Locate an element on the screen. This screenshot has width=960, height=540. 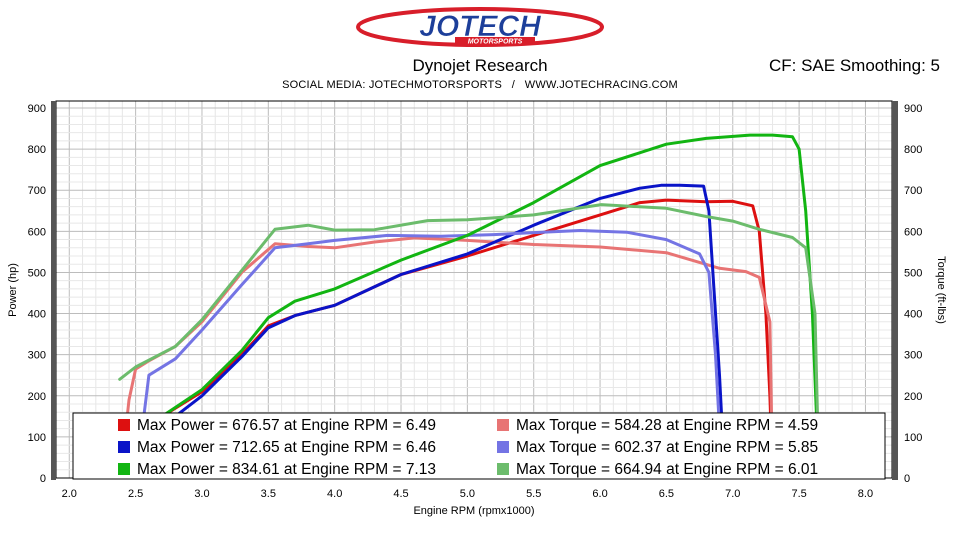
y-tick-label-right: 300 is located at coordinates (913, 356).